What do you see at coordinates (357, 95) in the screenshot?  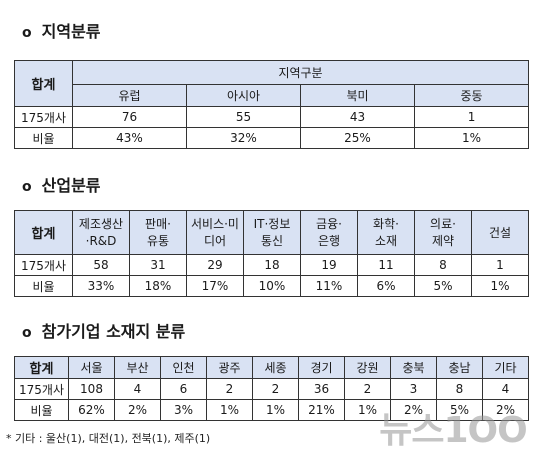 I see `column-header: 북미` at bounding box center [357, 95].